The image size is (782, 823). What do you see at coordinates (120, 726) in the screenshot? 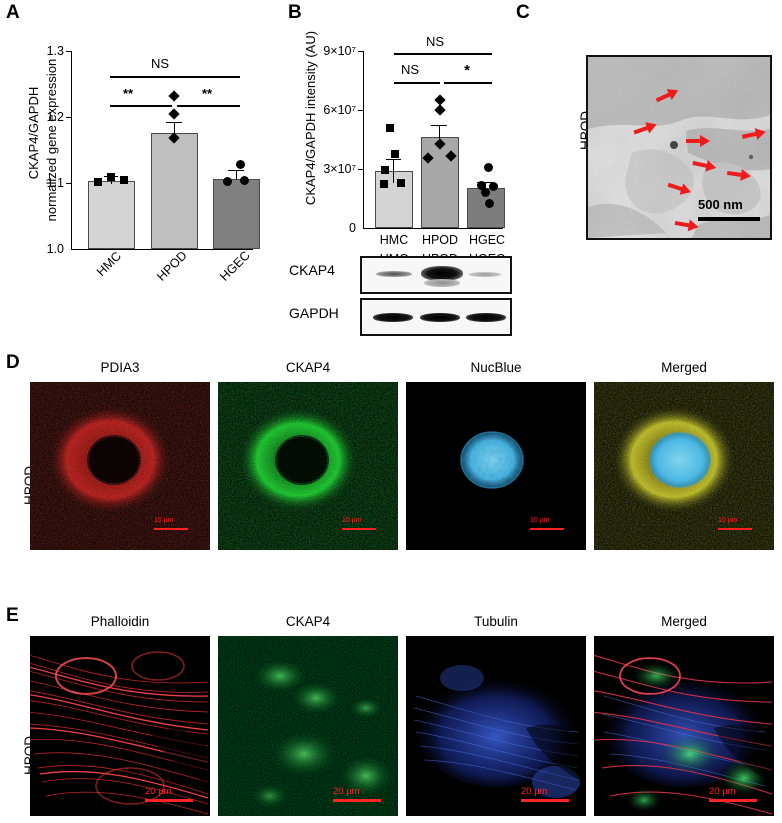
I see `panel-e-image-phalloidin: 20 µm` at bounding box center [120, 726].